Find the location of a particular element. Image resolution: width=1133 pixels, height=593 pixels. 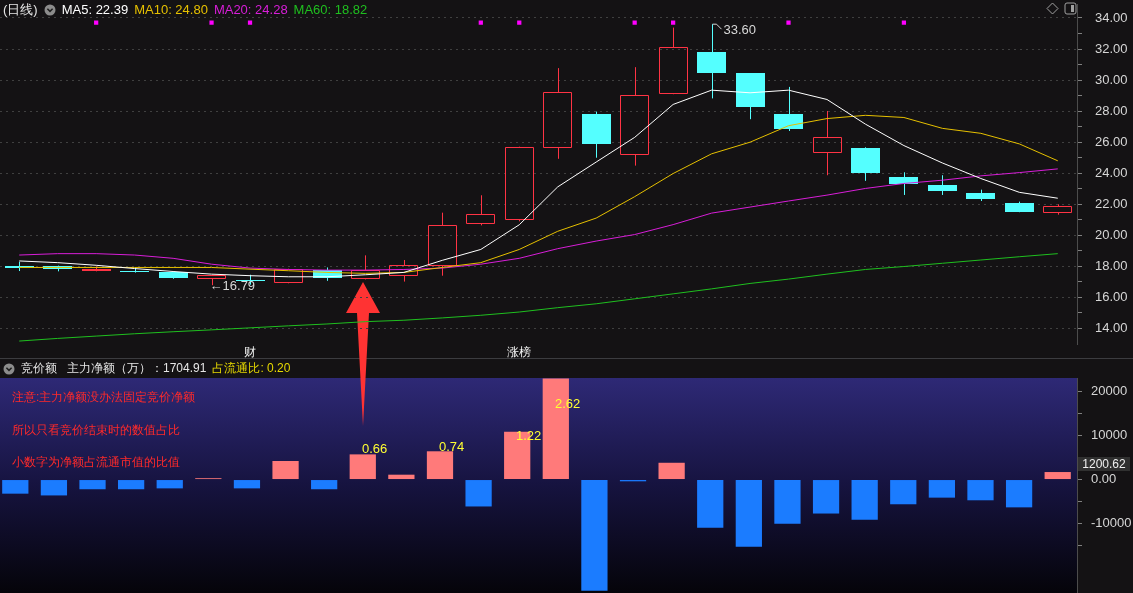

y-tick-label: 16.00 is located at coordinates (1111, 296).